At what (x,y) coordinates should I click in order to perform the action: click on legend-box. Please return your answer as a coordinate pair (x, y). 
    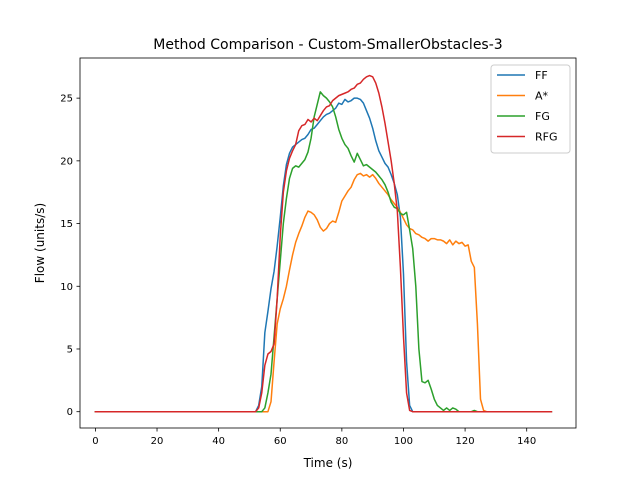
    Looking at the image, I should click on (530, 109).